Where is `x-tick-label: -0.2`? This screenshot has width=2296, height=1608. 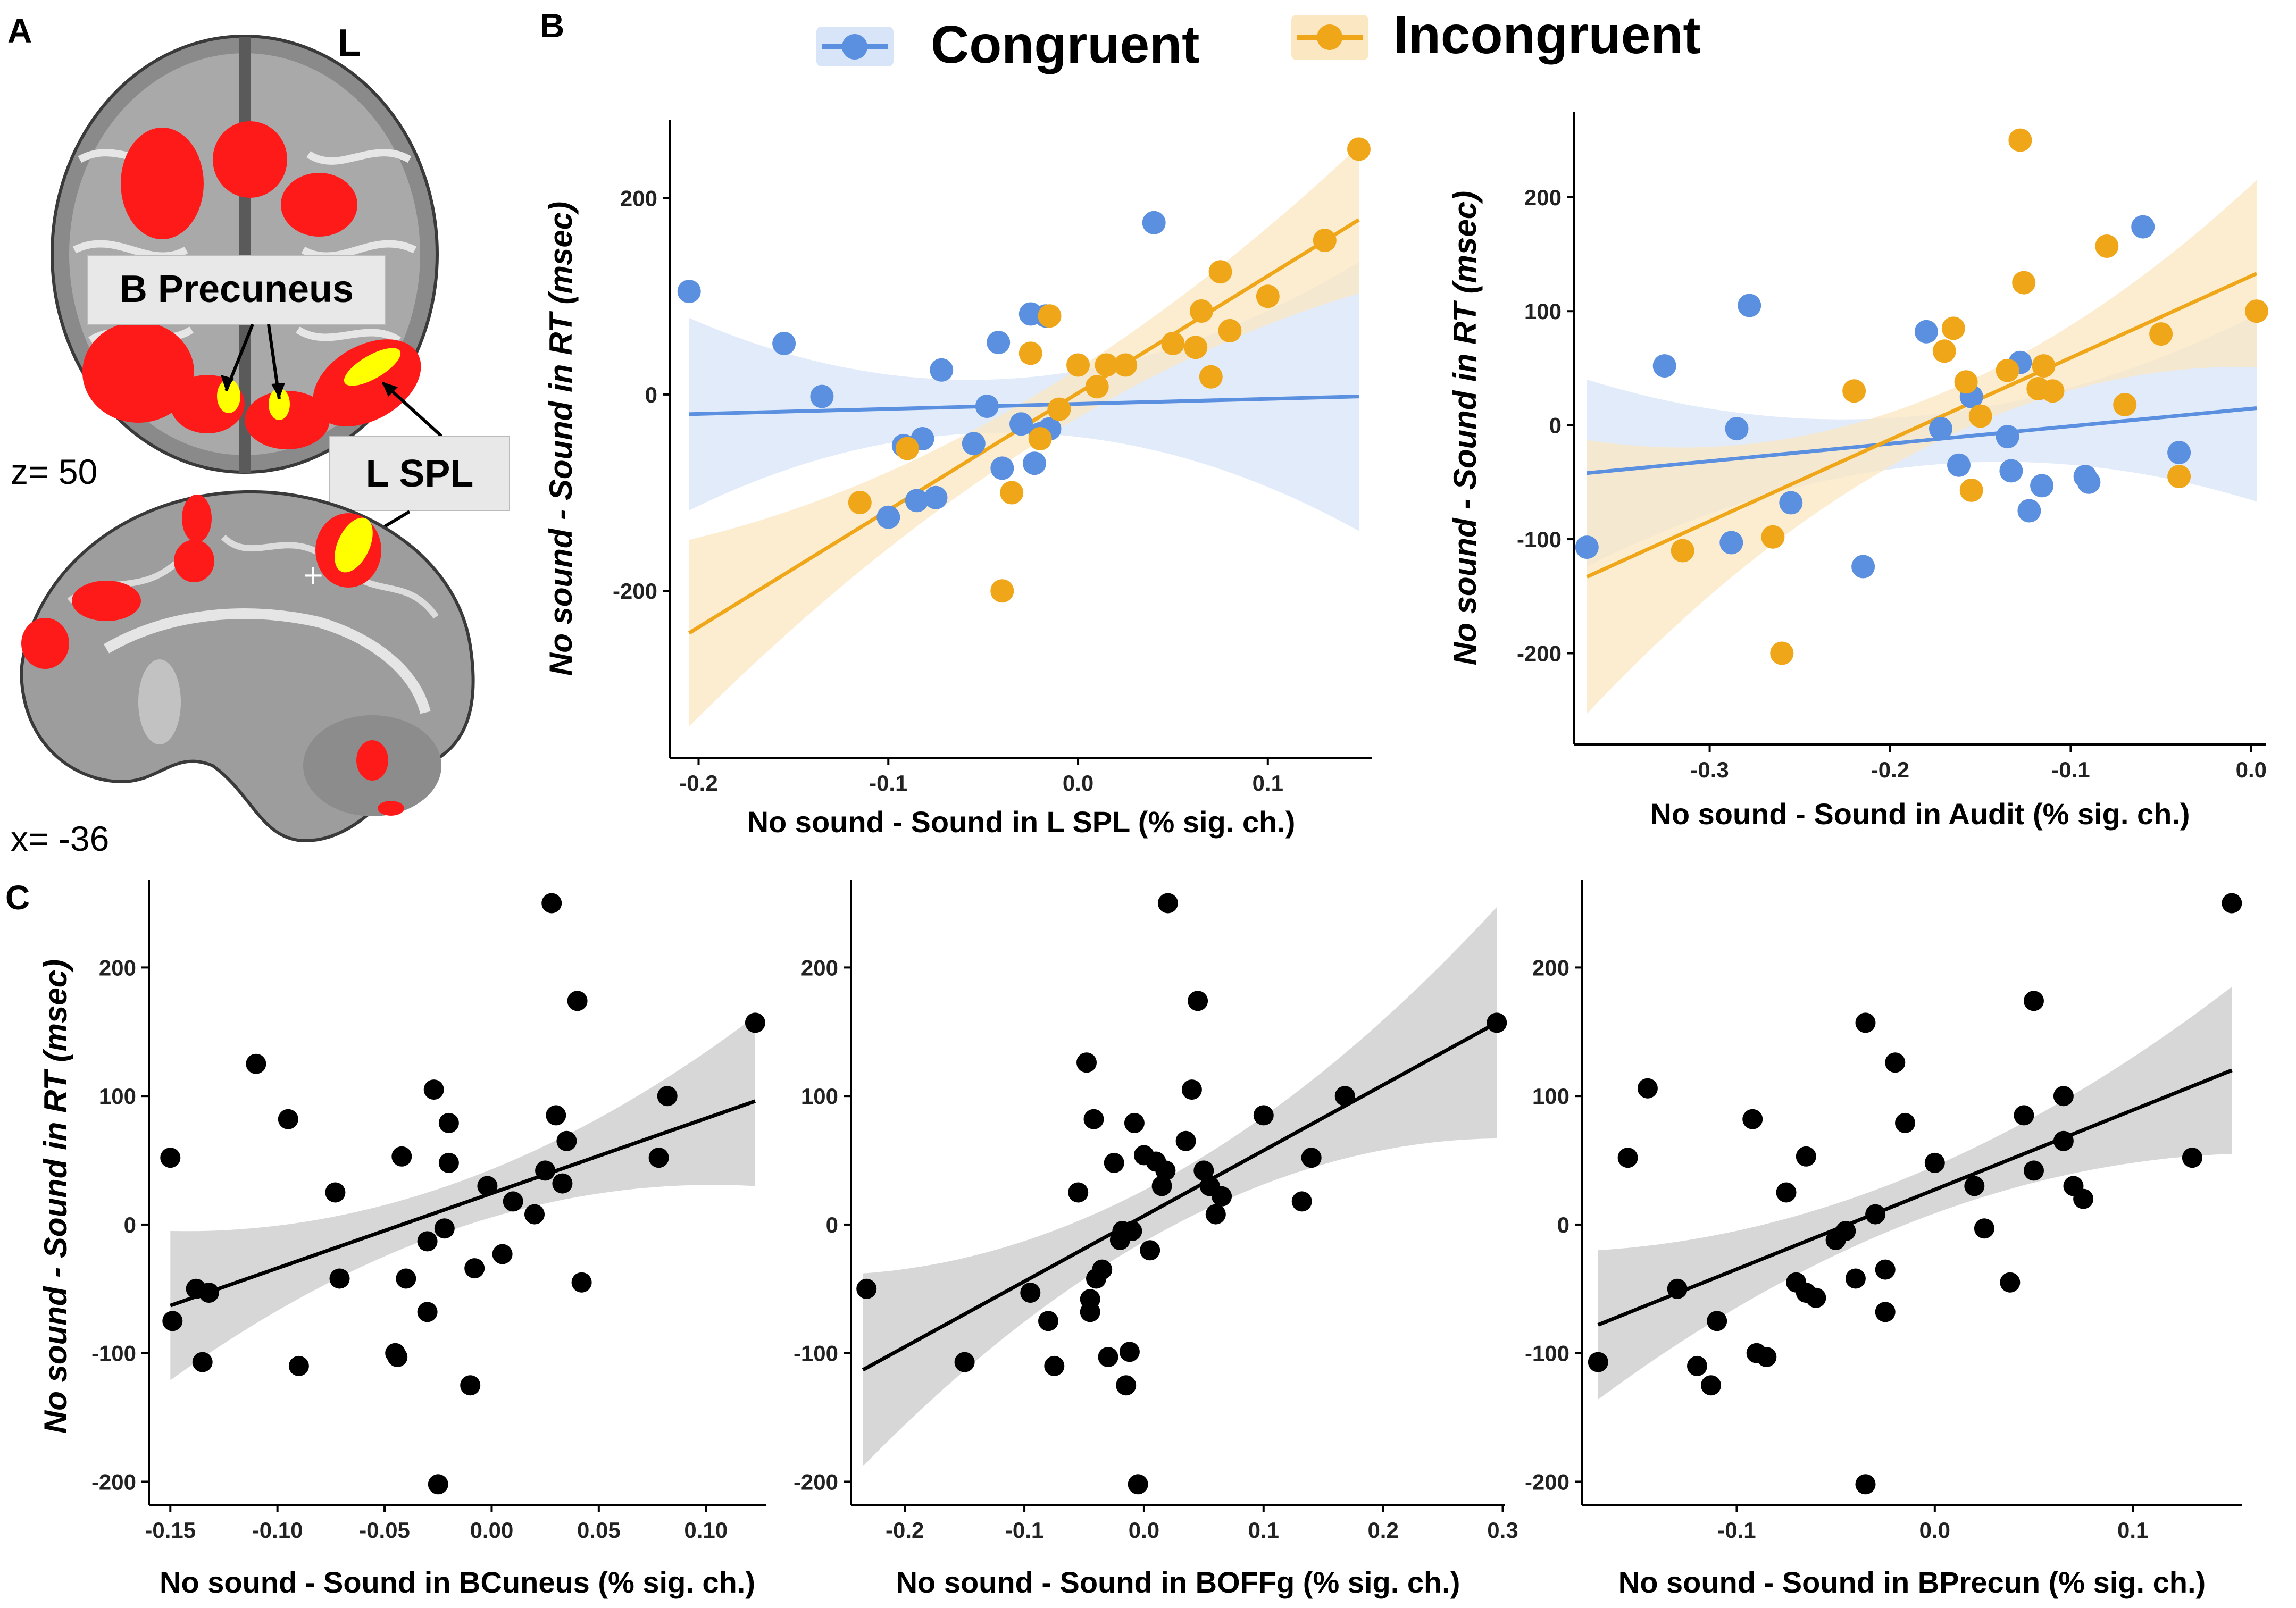
x-tick-label: -0.2 is located at coordinates (1890, 769).